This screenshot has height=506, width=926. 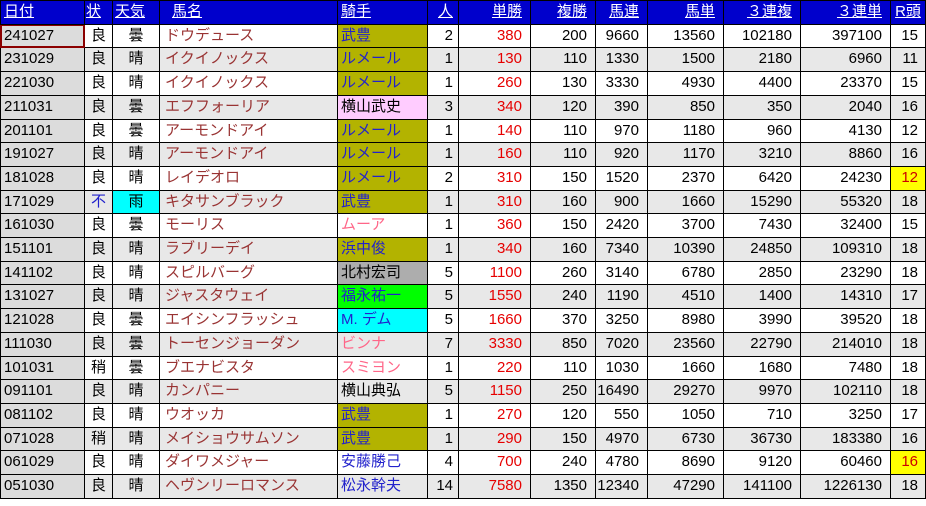 What do you see at coordinates (382, 12) in the screenshot?
I see `column-header-jockey: 騎手` at bounding box center [382, 12].